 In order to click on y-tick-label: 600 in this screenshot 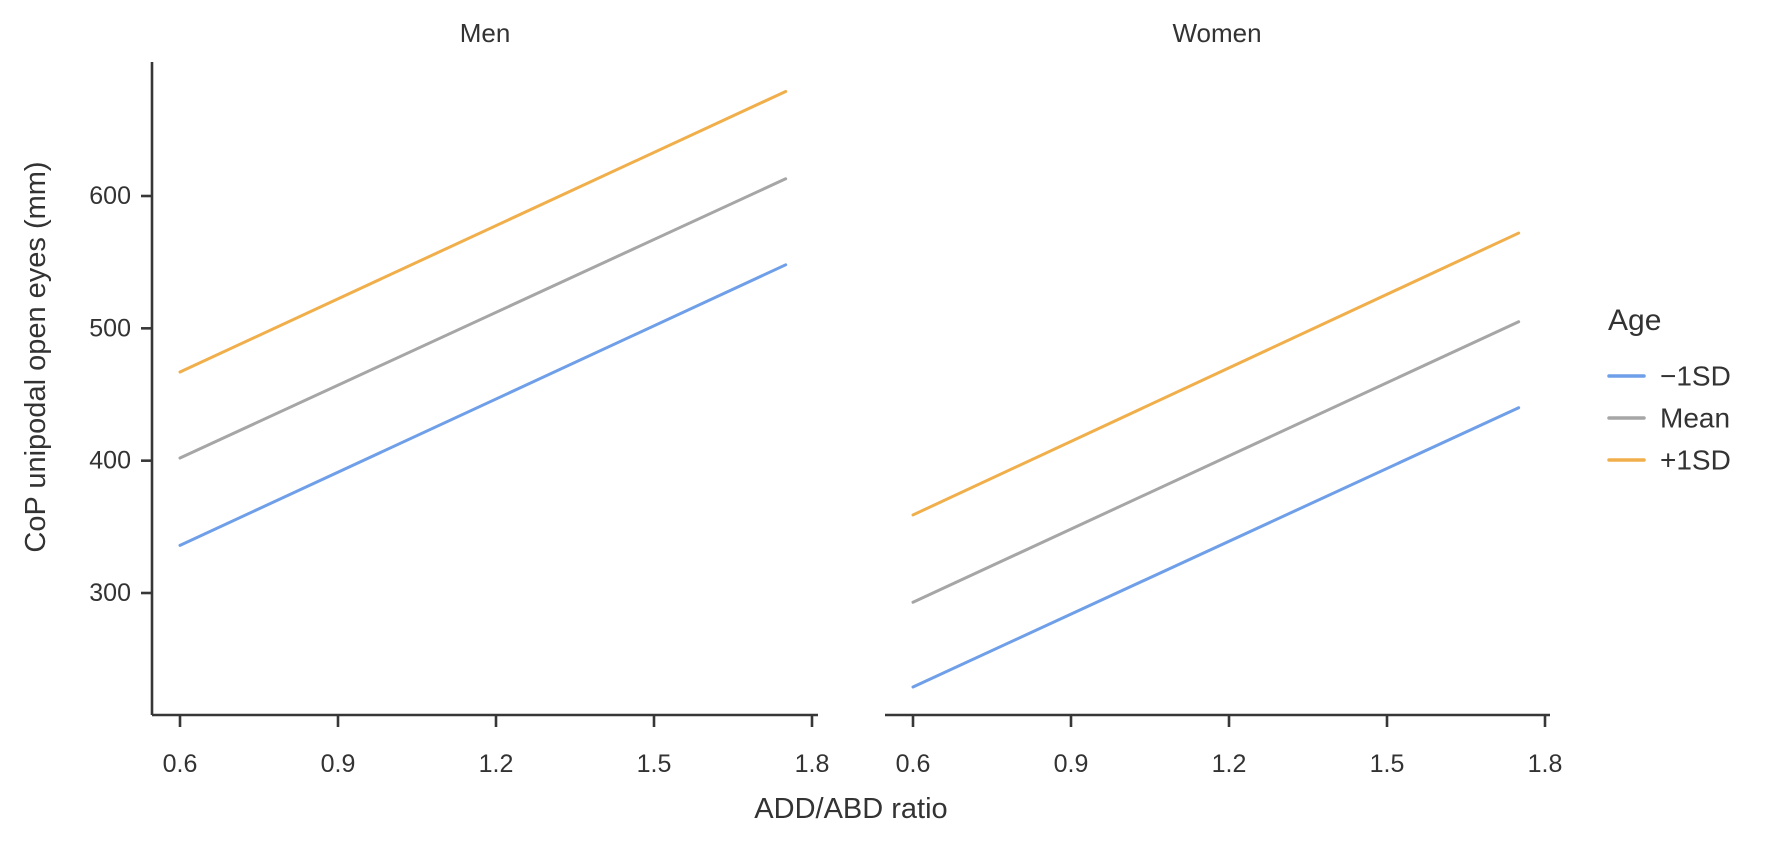, I will do `click(110, 196)`.